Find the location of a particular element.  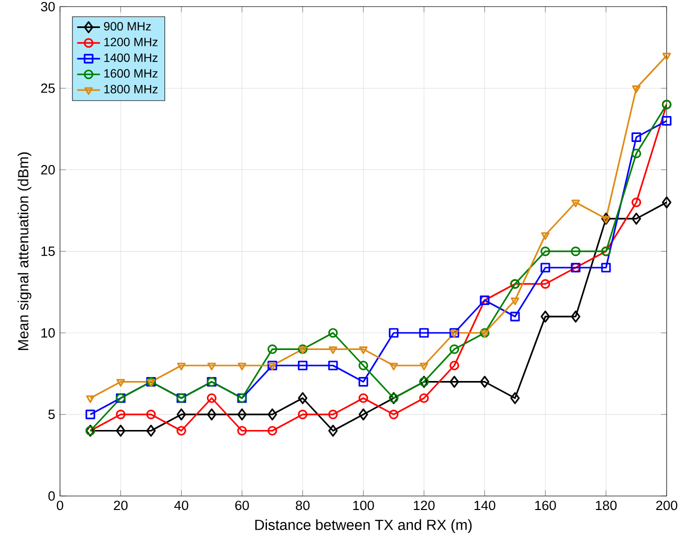

x-tick-label: 140 is located at coordinates (485, 505).